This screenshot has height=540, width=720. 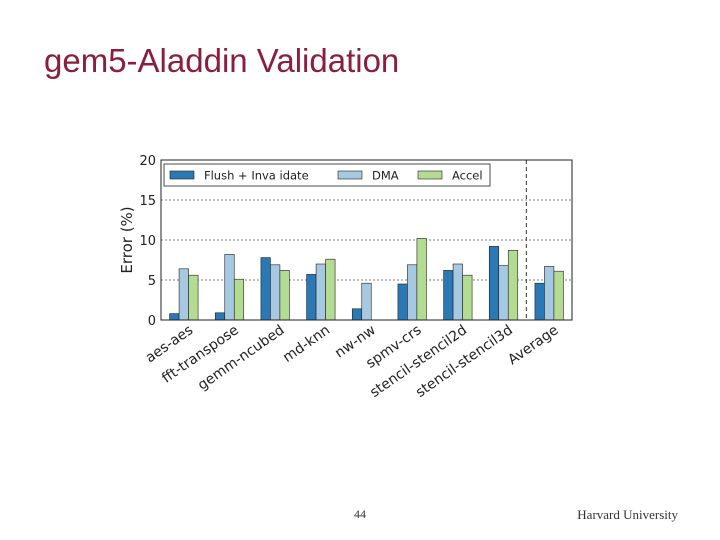 I want to click on page-number: 44, so click(x=360, y=514).